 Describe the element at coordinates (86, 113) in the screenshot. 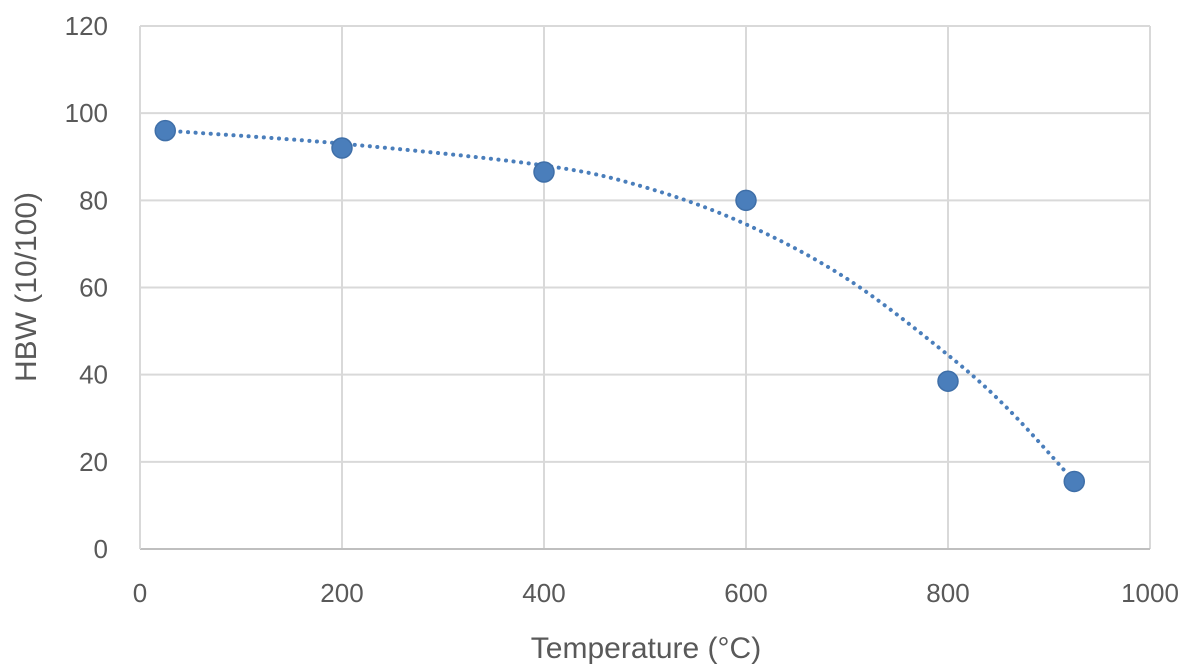

I see `y-tick-label: 100` at that location.